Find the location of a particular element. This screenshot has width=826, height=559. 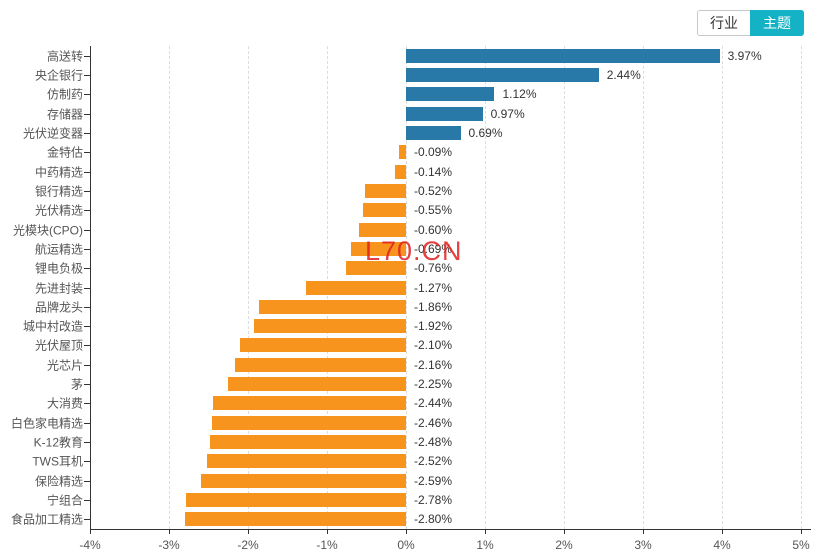

value-label: -2.10% is located at coordinates (433, 345).